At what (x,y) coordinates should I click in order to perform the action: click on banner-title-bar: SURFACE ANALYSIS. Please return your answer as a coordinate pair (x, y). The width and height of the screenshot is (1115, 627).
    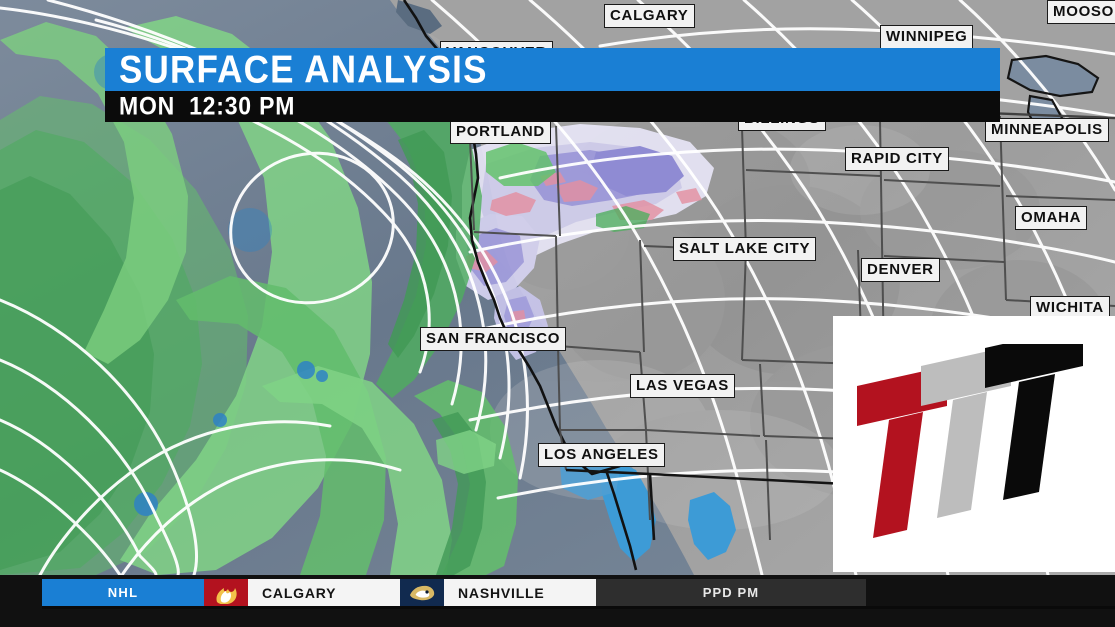
    Looking at the image, I should click on (552, 69).